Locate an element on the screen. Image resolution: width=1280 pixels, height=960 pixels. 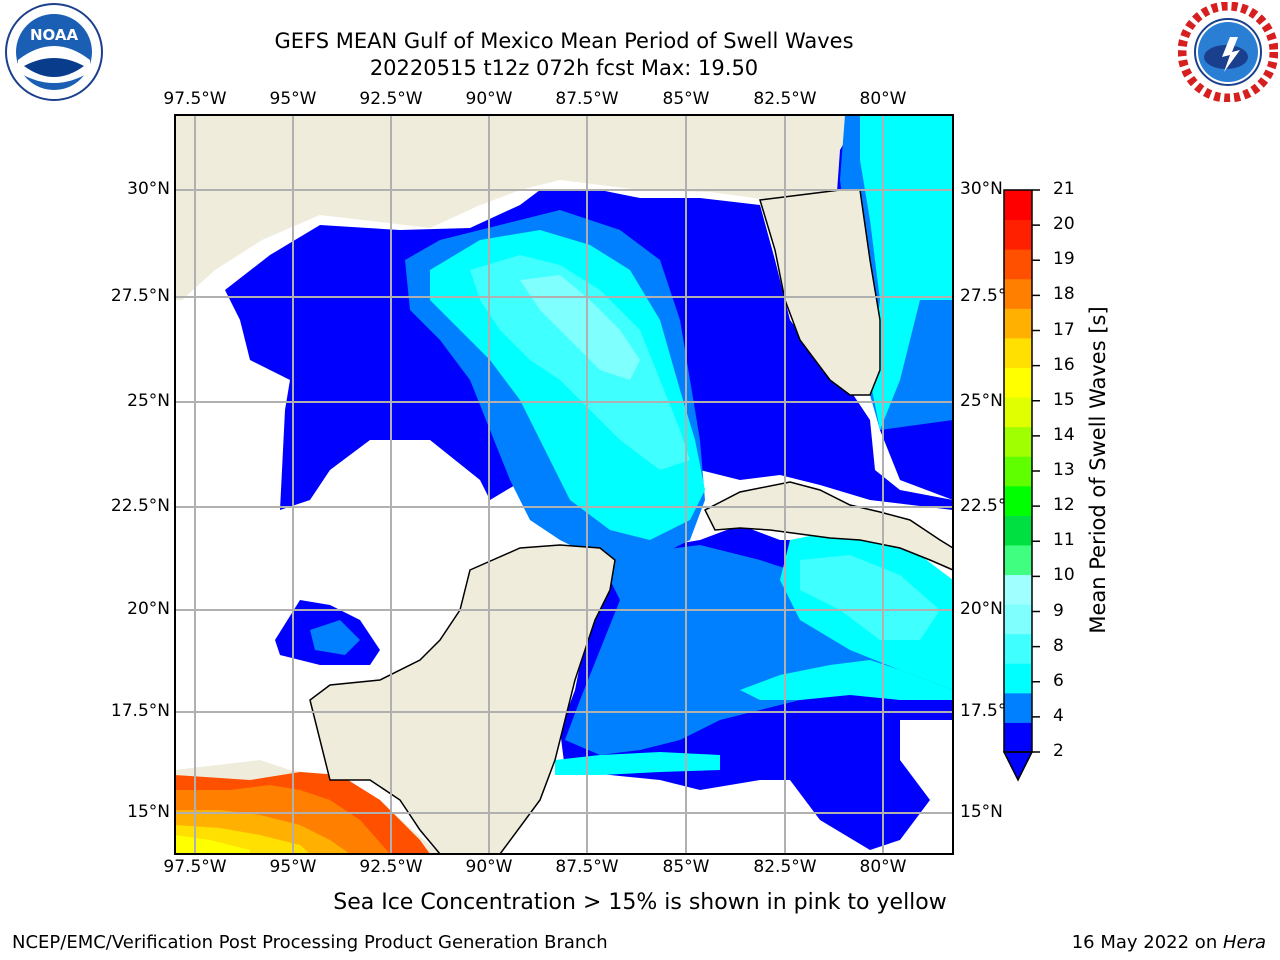
colorbar-tick-label: 2 is located at coordinates (1058, 751).